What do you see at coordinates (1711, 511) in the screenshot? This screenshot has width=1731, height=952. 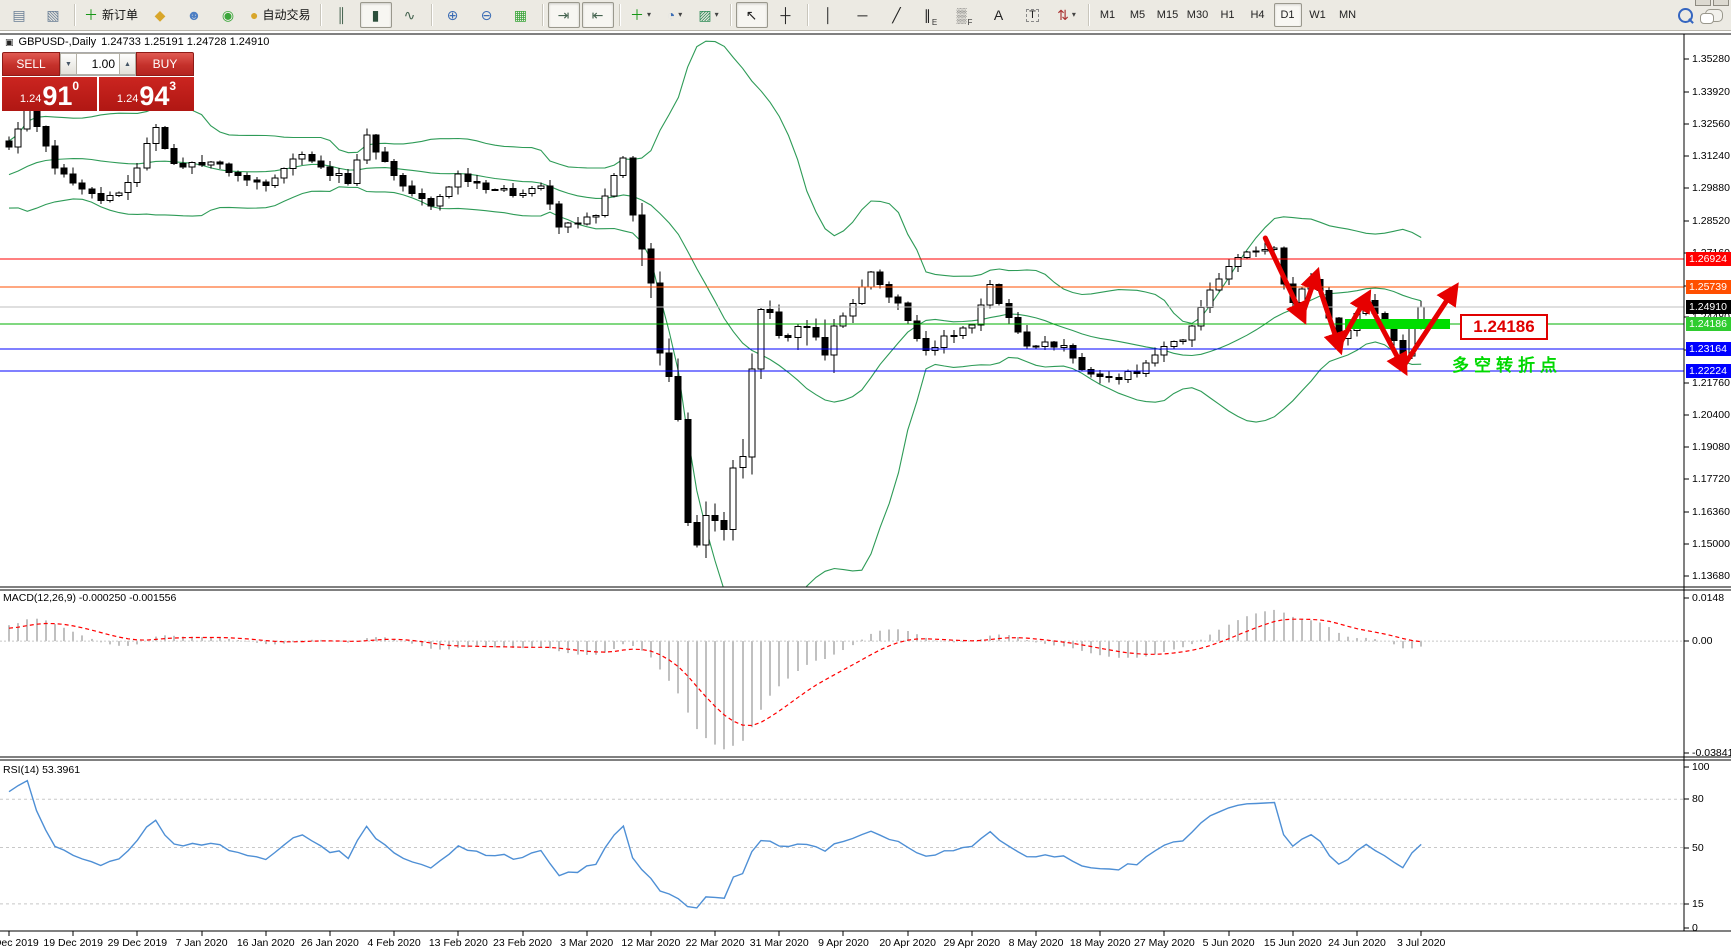 I see `price-axis-tick: 1.16360` at bounding box center [1711, 511].